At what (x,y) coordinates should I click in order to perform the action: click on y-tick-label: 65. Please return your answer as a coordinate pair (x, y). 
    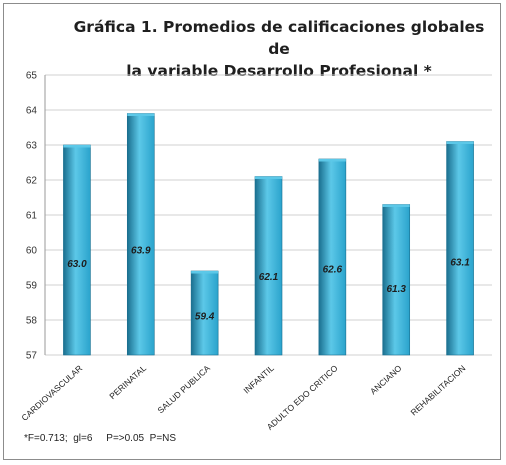
    Looking at the image, I should click on (32, 76).